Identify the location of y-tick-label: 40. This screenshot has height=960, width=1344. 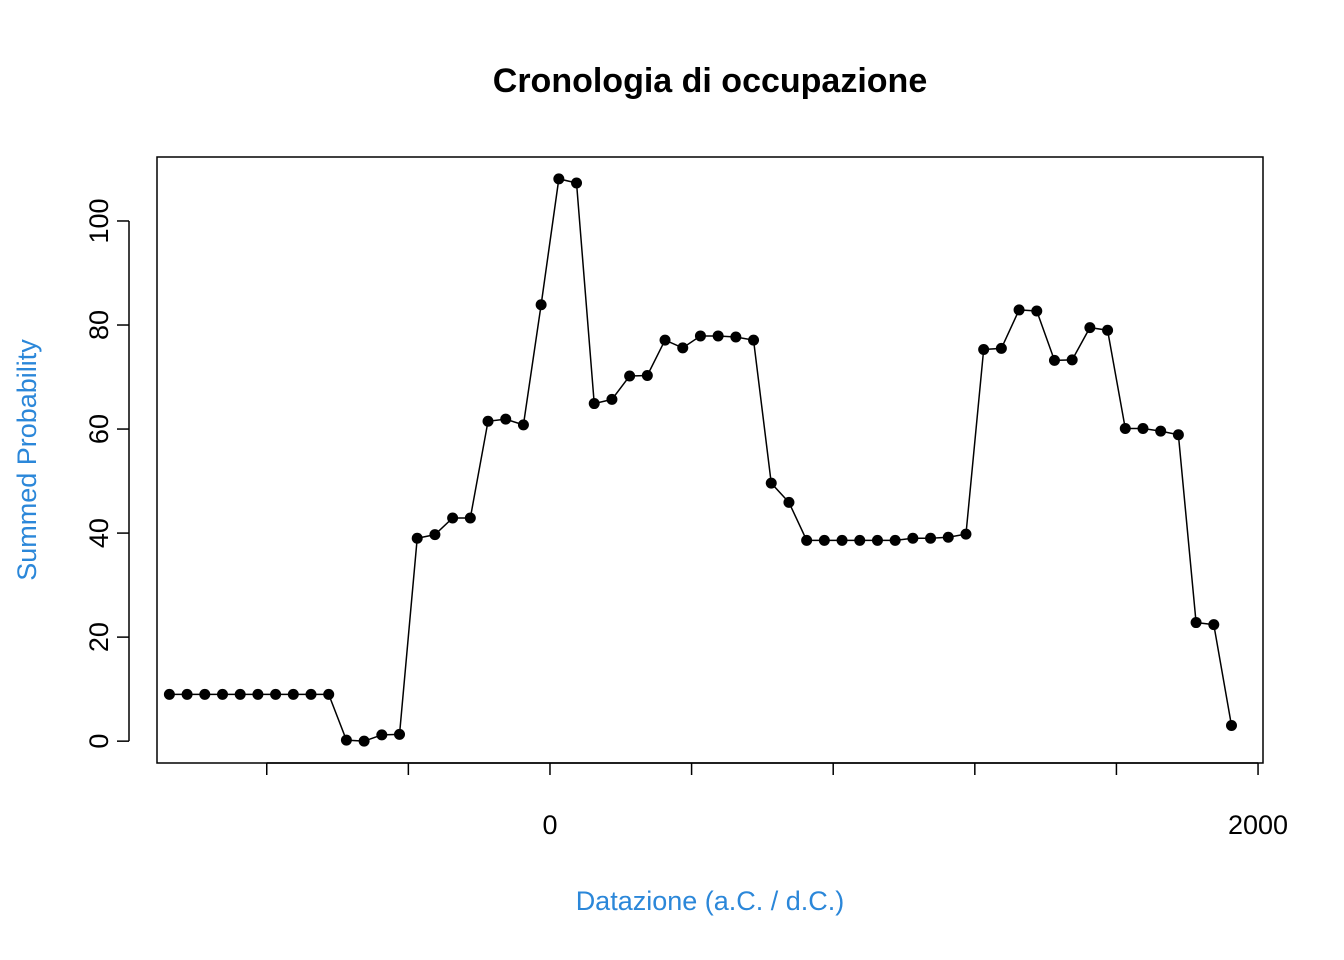
(99, 533).